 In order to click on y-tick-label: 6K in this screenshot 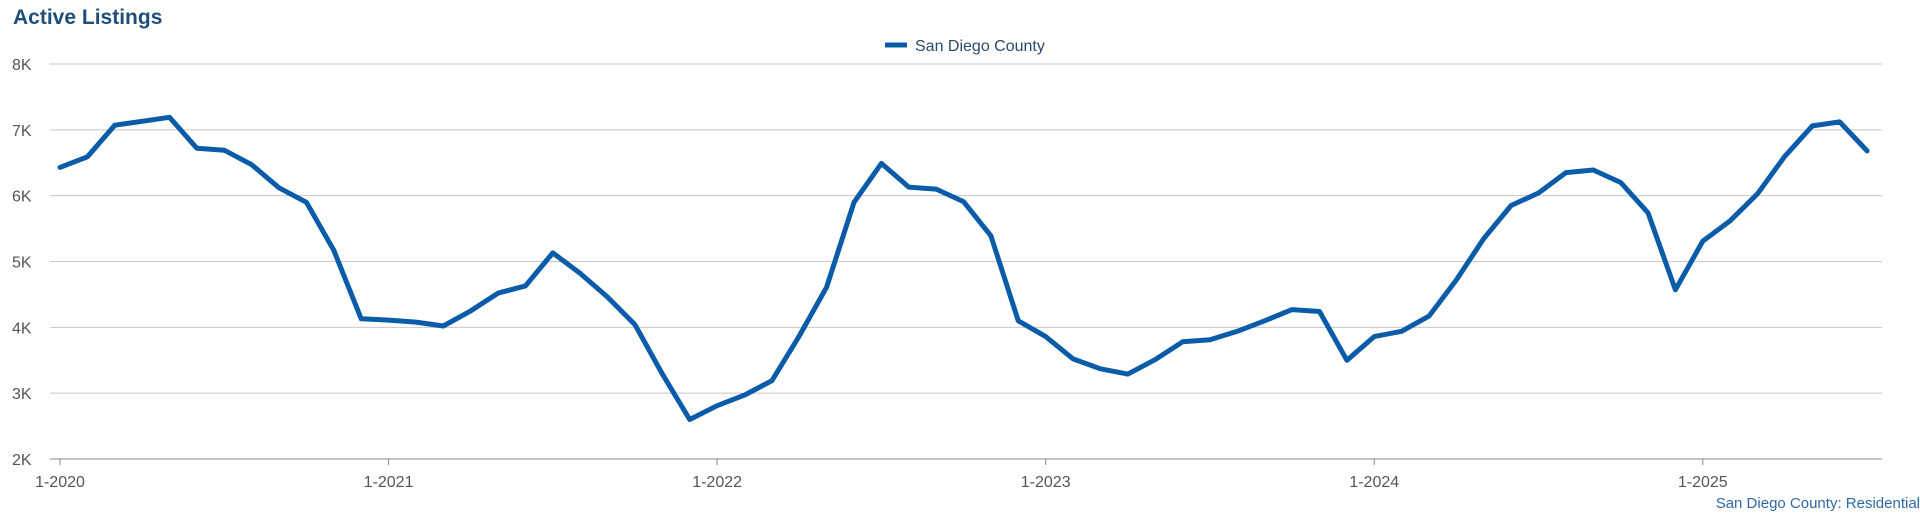, I will do `click(22, 197)`.